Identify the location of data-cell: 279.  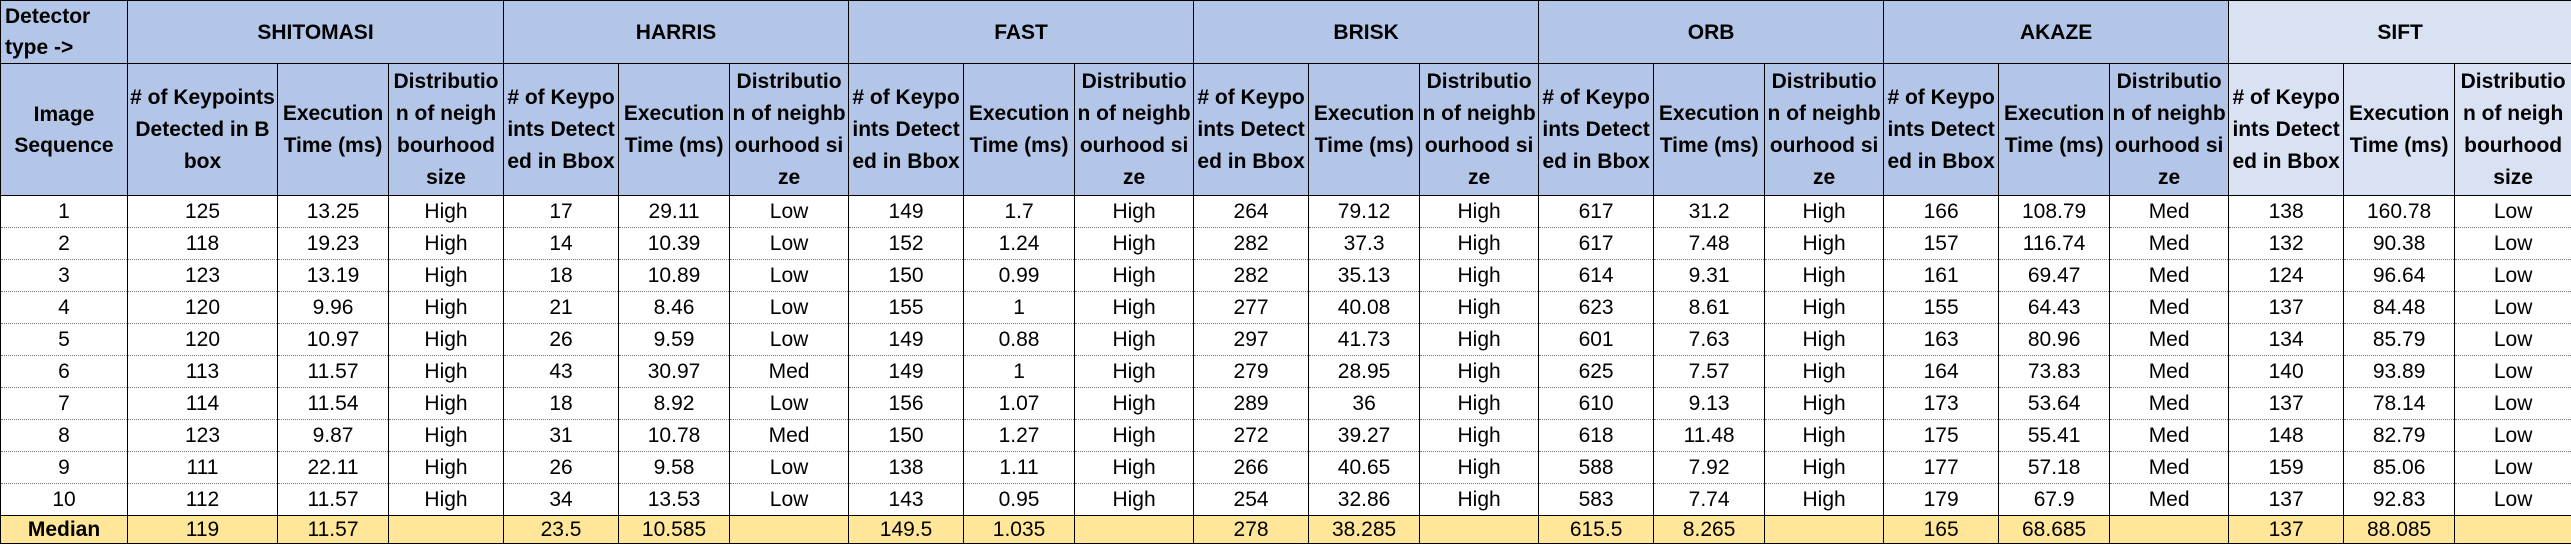
(1251, 371).